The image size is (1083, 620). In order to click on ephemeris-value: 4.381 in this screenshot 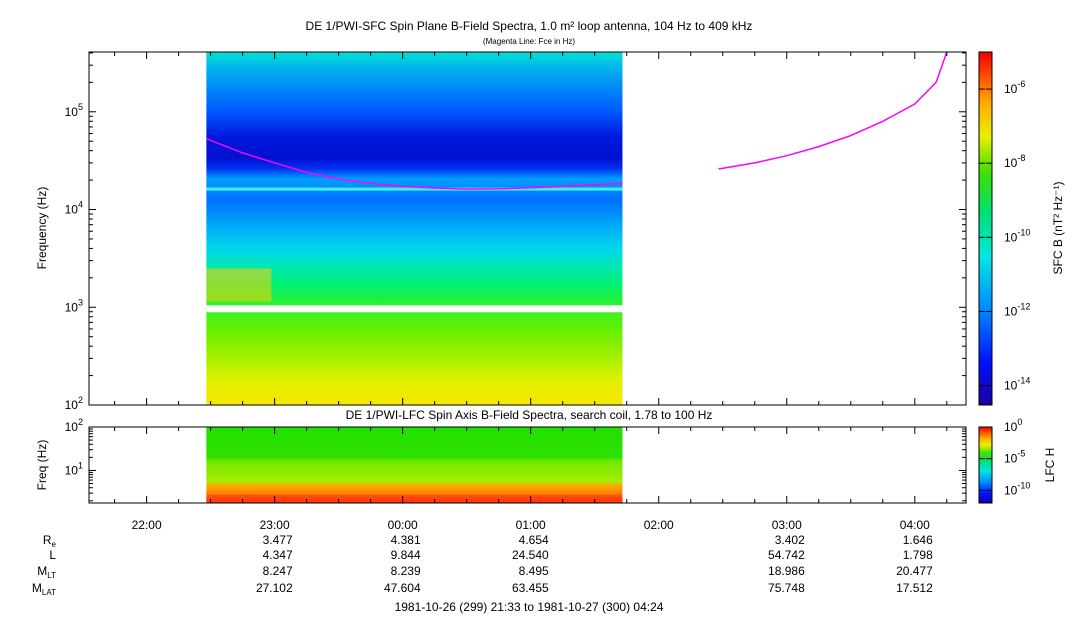, I will do `click(406, 540)`.